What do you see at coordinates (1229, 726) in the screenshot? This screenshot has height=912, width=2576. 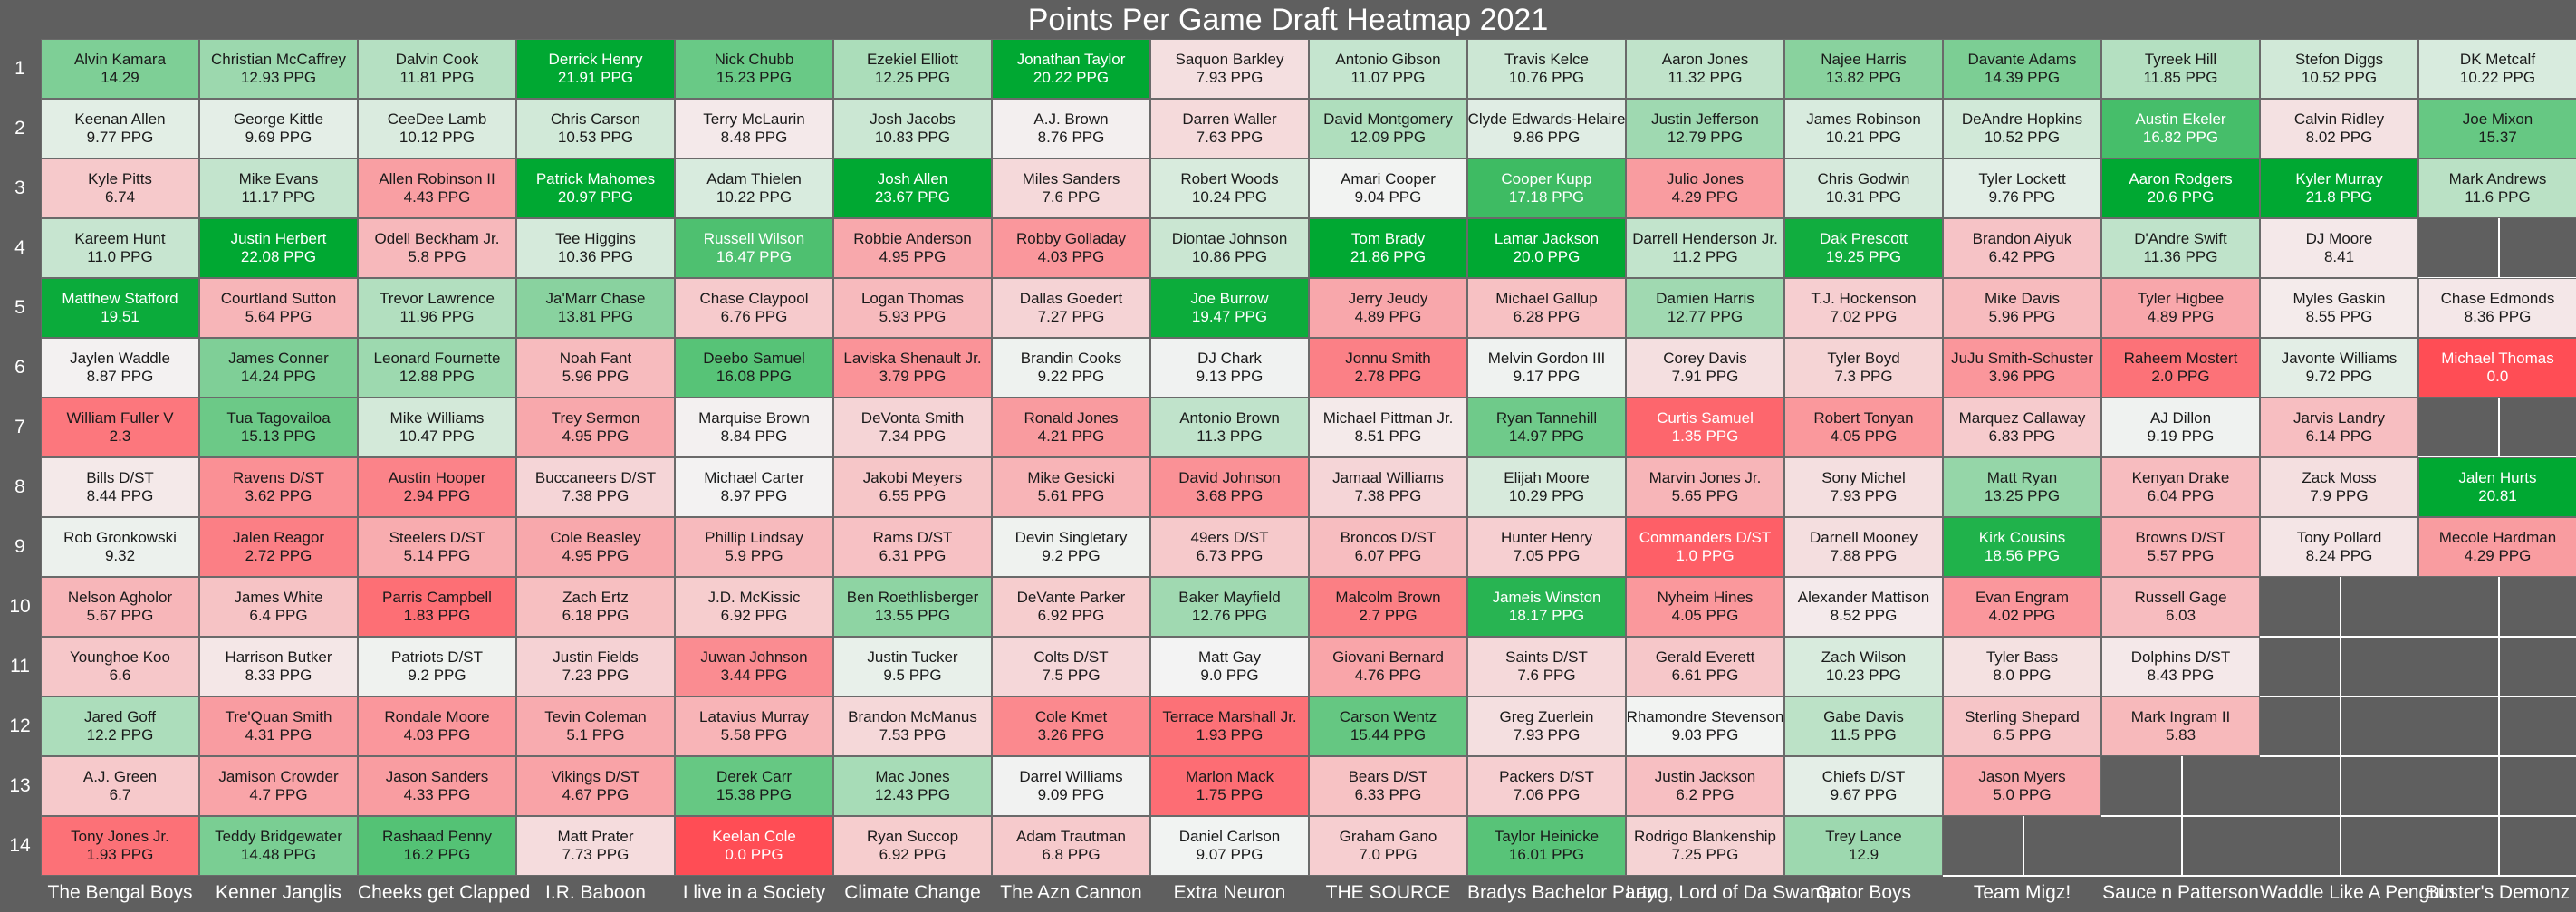 I see `heatmap-cell: Terrace Marshall Jr. 1.93 PPG` at bounding box center [1229, 726].